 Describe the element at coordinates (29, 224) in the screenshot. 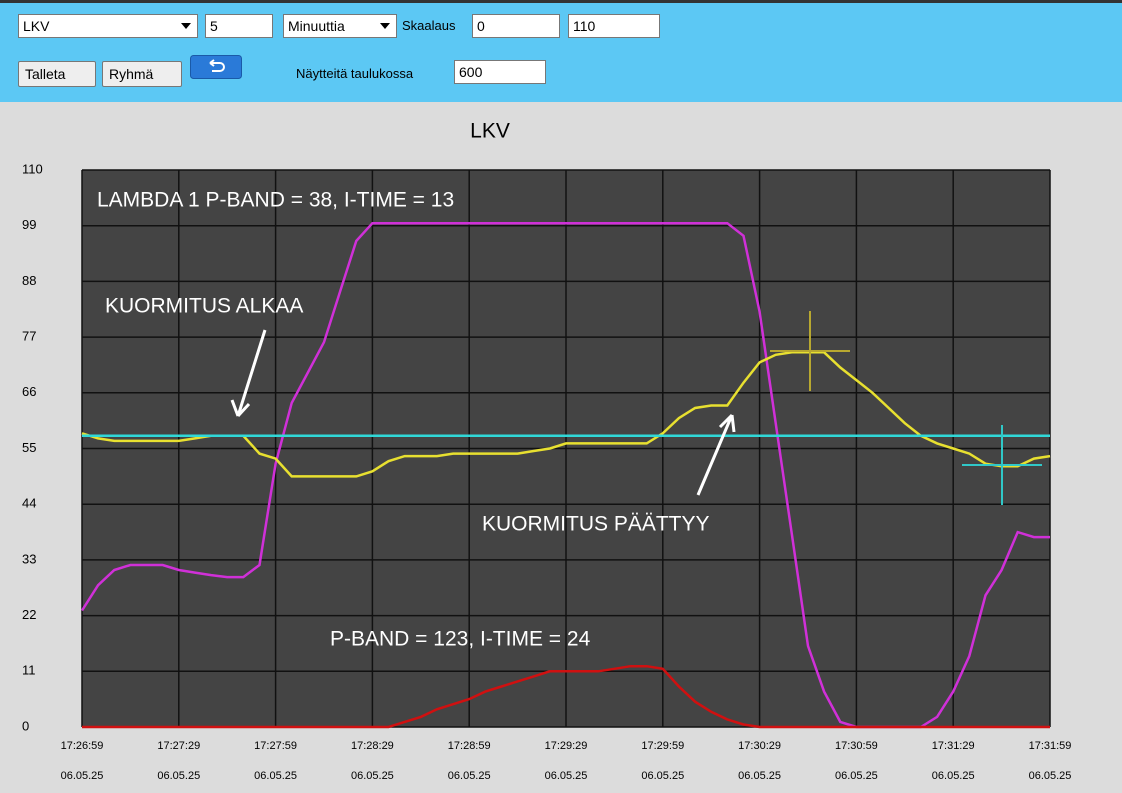

I see `y-tick-label: 99` at that location.